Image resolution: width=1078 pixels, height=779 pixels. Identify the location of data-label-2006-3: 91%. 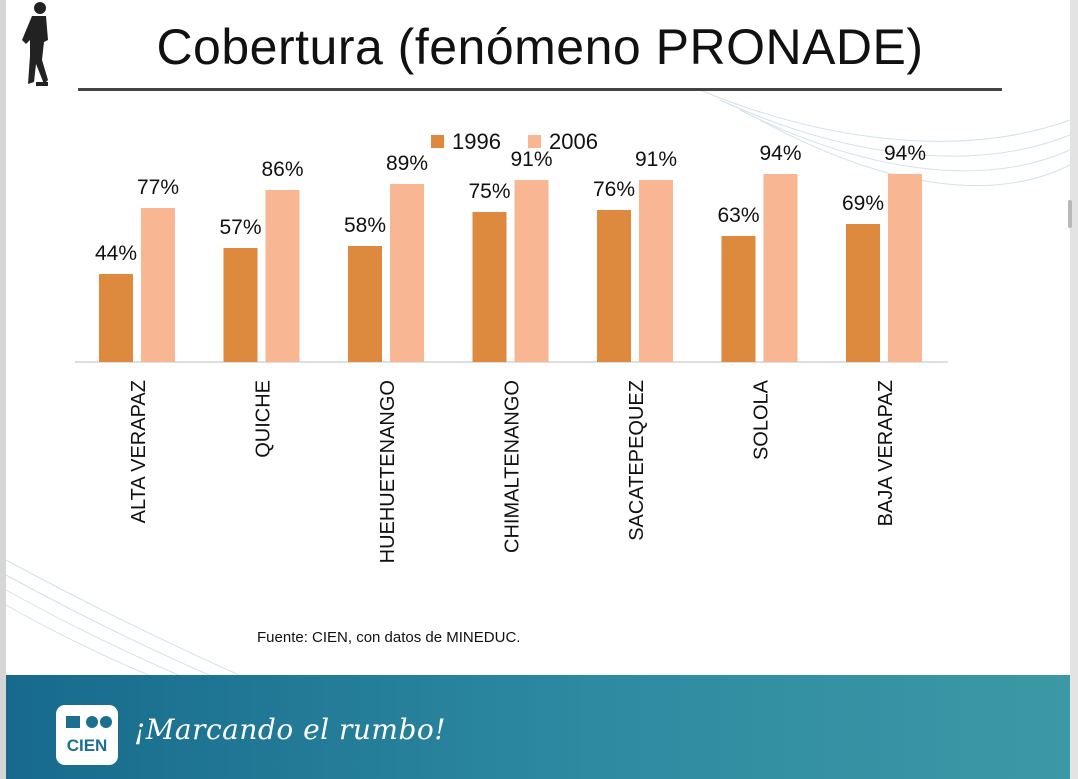
(531, 159).